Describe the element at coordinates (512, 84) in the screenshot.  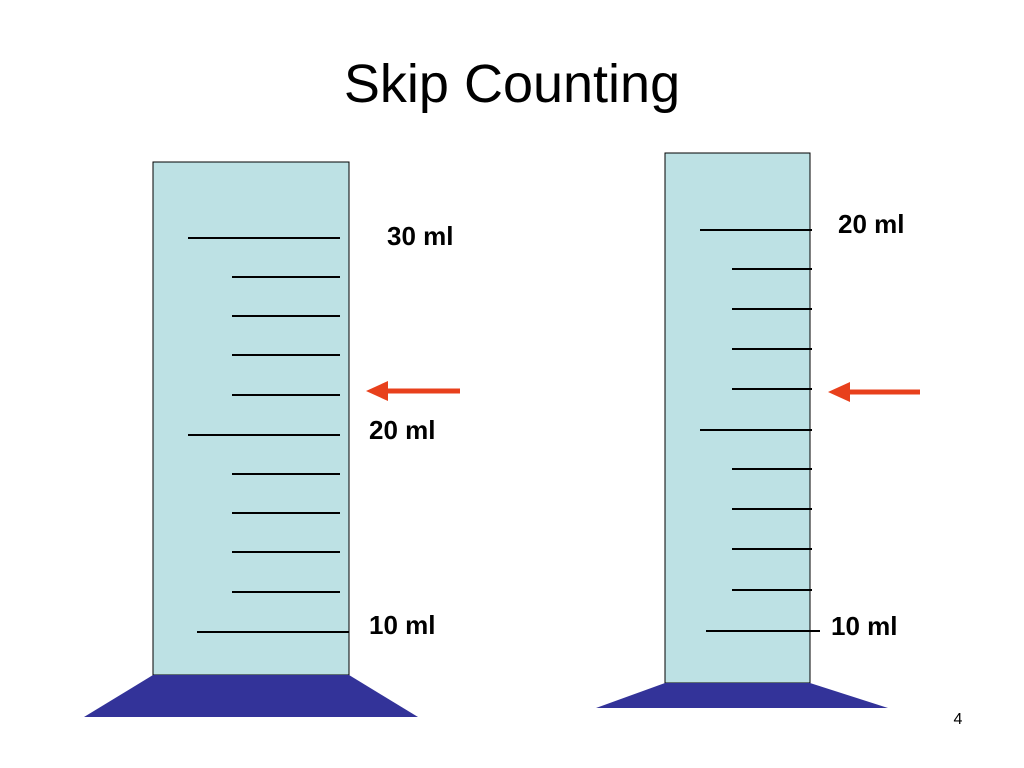
I see `slide-title: Skip Counting` at that location.